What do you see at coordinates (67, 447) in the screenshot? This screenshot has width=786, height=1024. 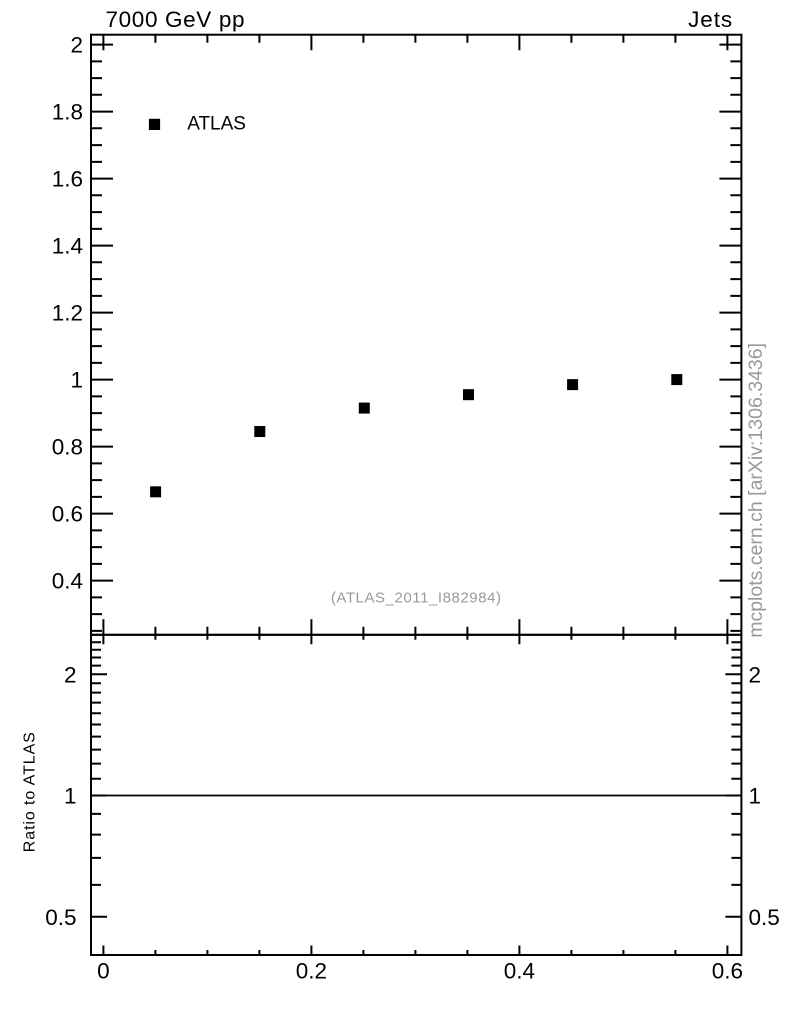 I see `svg-text: 0.8` at bounding box center [67, 447].